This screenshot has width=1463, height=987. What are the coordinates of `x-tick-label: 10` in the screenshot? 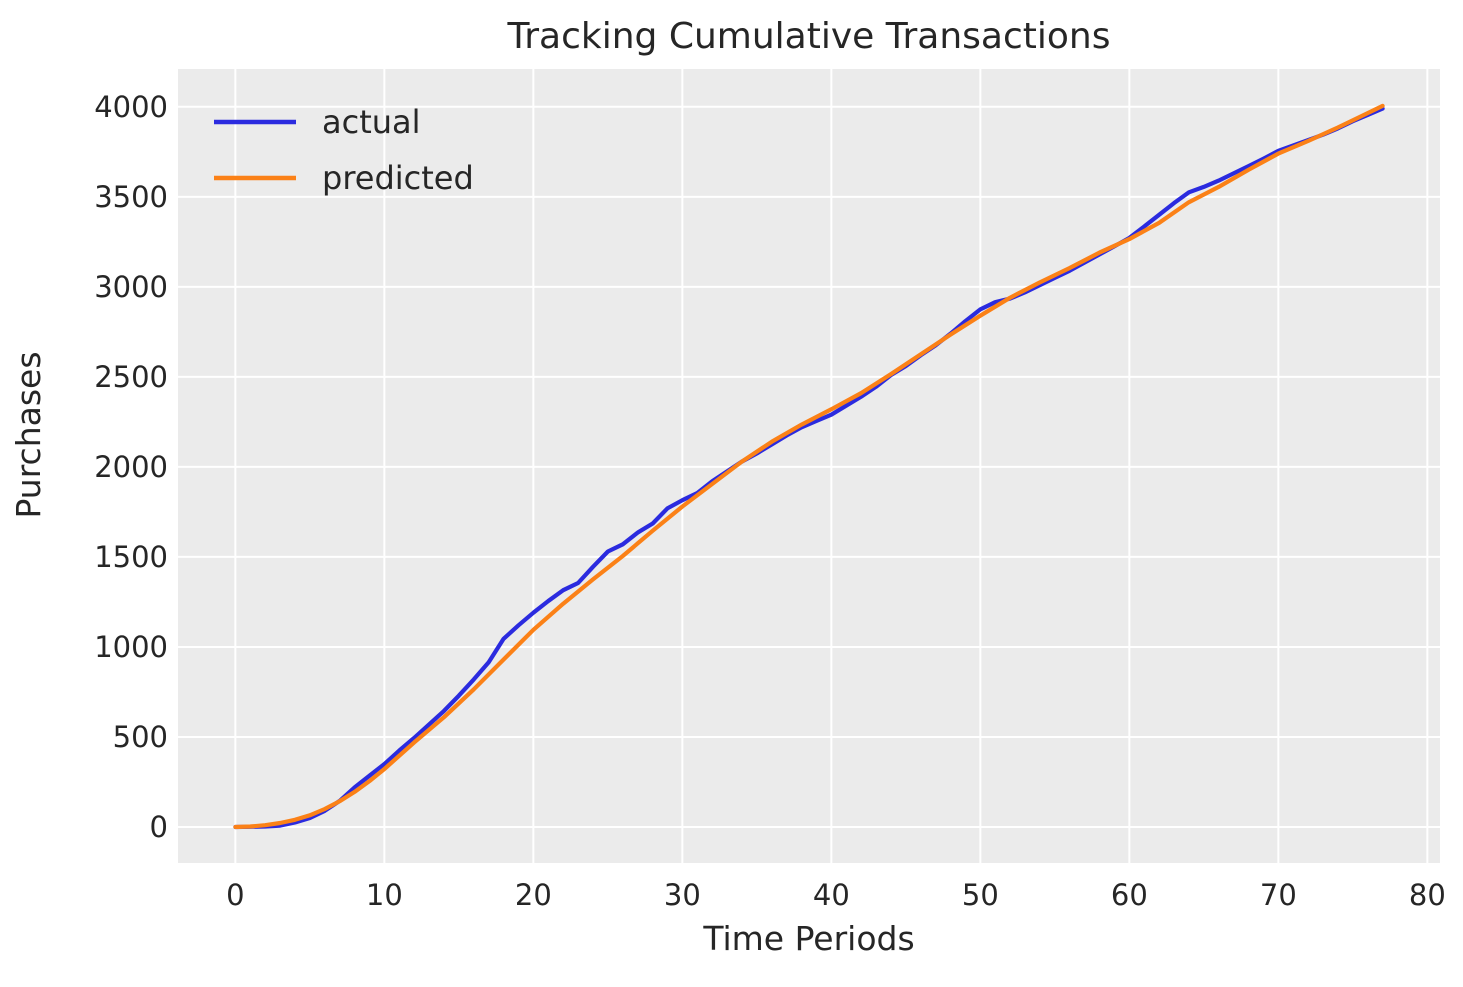 It's located at (384, 895).